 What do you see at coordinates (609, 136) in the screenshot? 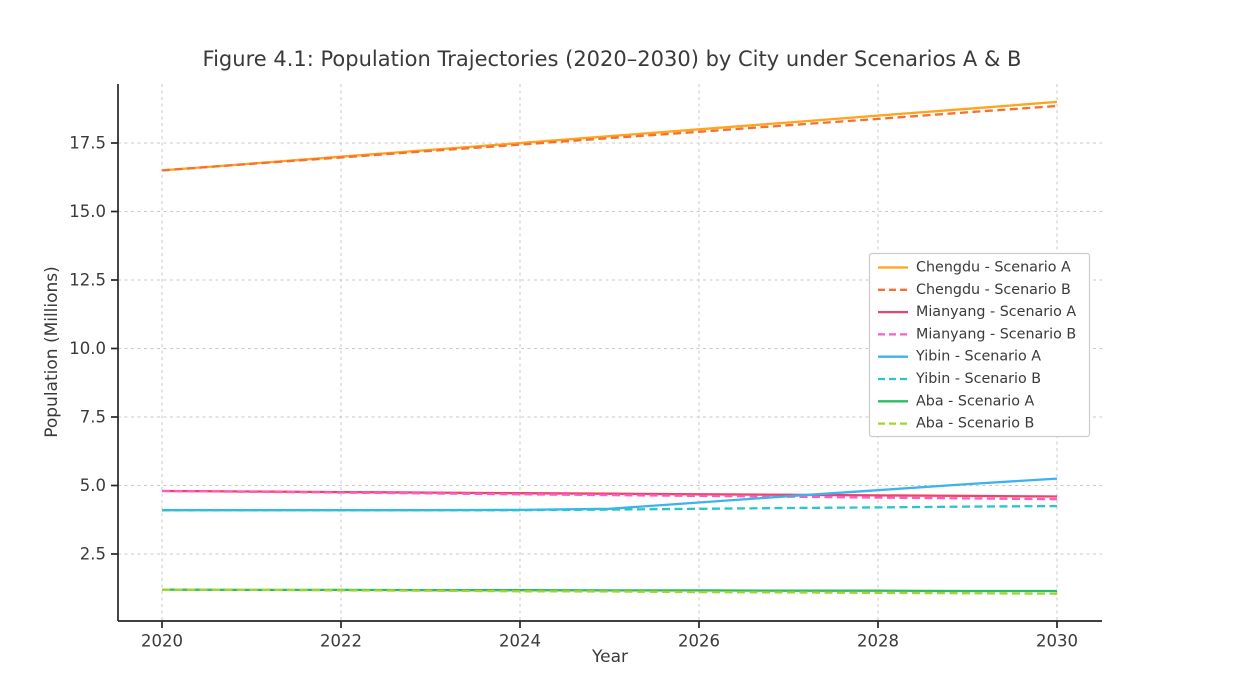
I see `series-line-chengdu-scenario-a` at bounding box center [609, 136].